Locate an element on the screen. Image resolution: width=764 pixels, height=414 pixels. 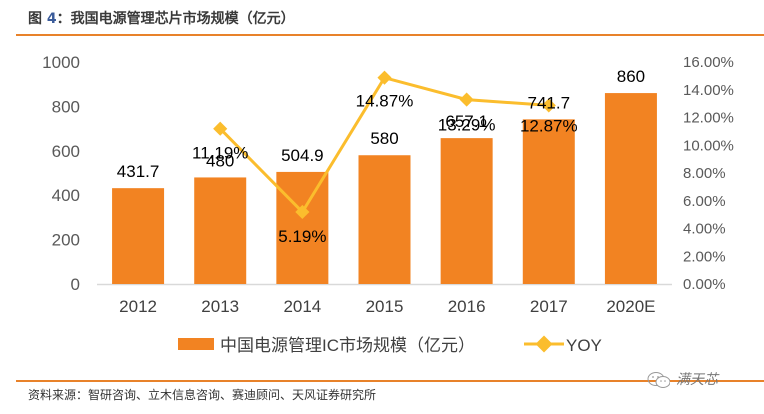
bottom-divider is located at coordinates (390, 381).